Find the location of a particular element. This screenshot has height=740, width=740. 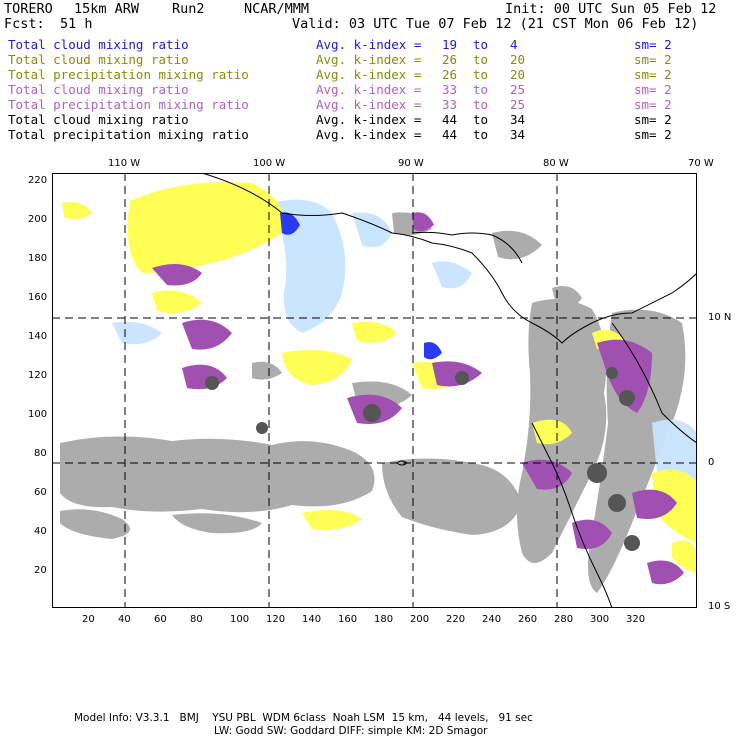

init-time: Init: 00 UTC Sun 05 Feb 12 is located at coordinates (611, 9).